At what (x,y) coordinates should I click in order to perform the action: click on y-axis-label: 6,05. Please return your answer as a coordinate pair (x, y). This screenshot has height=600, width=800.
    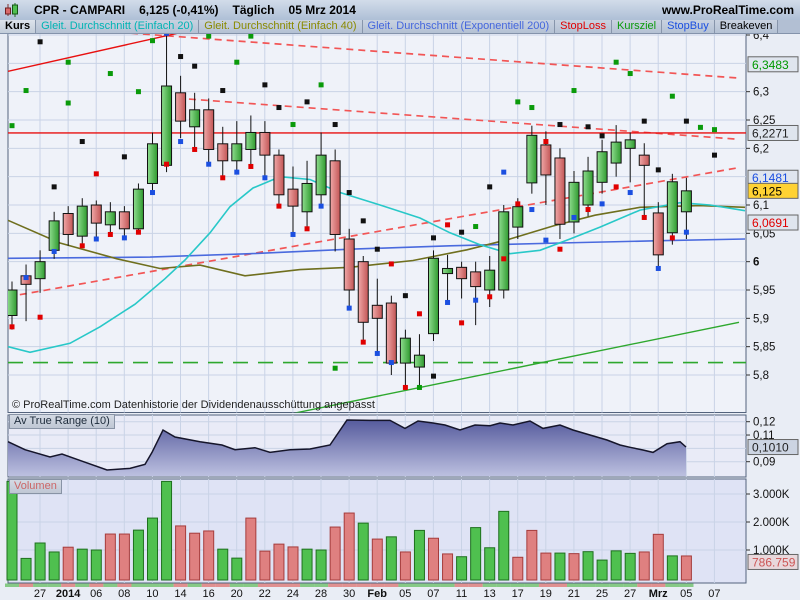
    Looking at the image, I should click on (764, 234).